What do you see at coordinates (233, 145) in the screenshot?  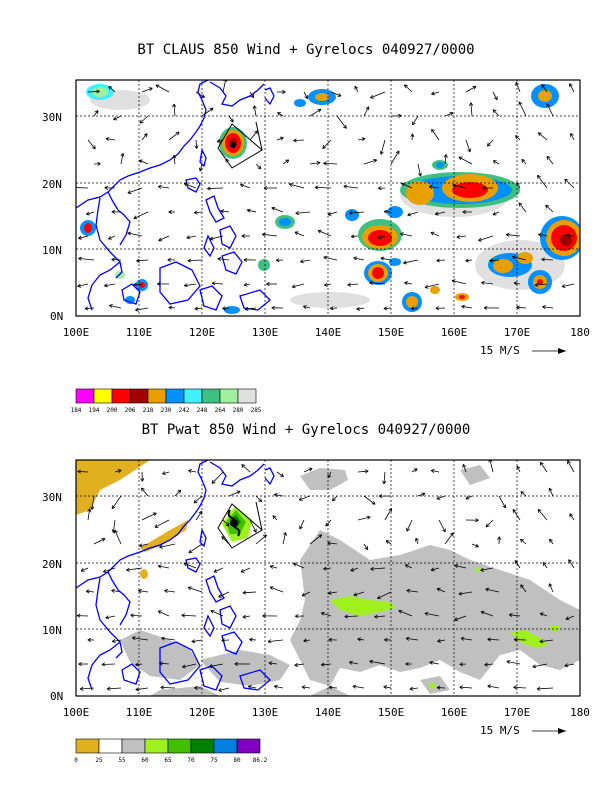 I see `typhoon-center-icon` at bounding box center [233, 145].